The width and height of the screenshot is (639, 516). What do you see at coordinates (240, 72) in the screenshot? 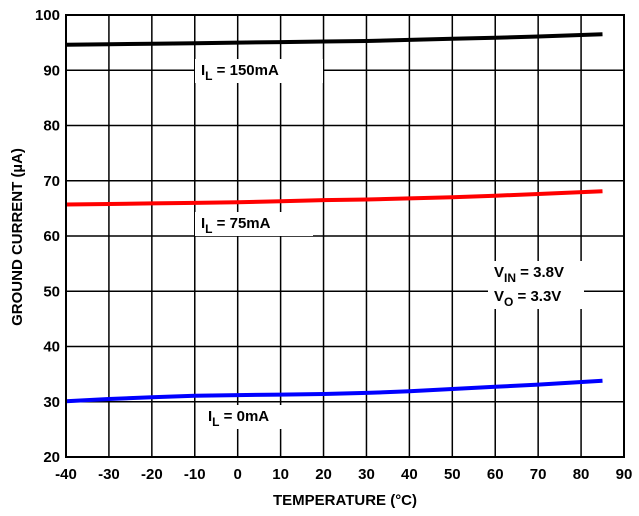
I see `label-il-150ma: IL = 150mA` at bounding box center [240, 72].